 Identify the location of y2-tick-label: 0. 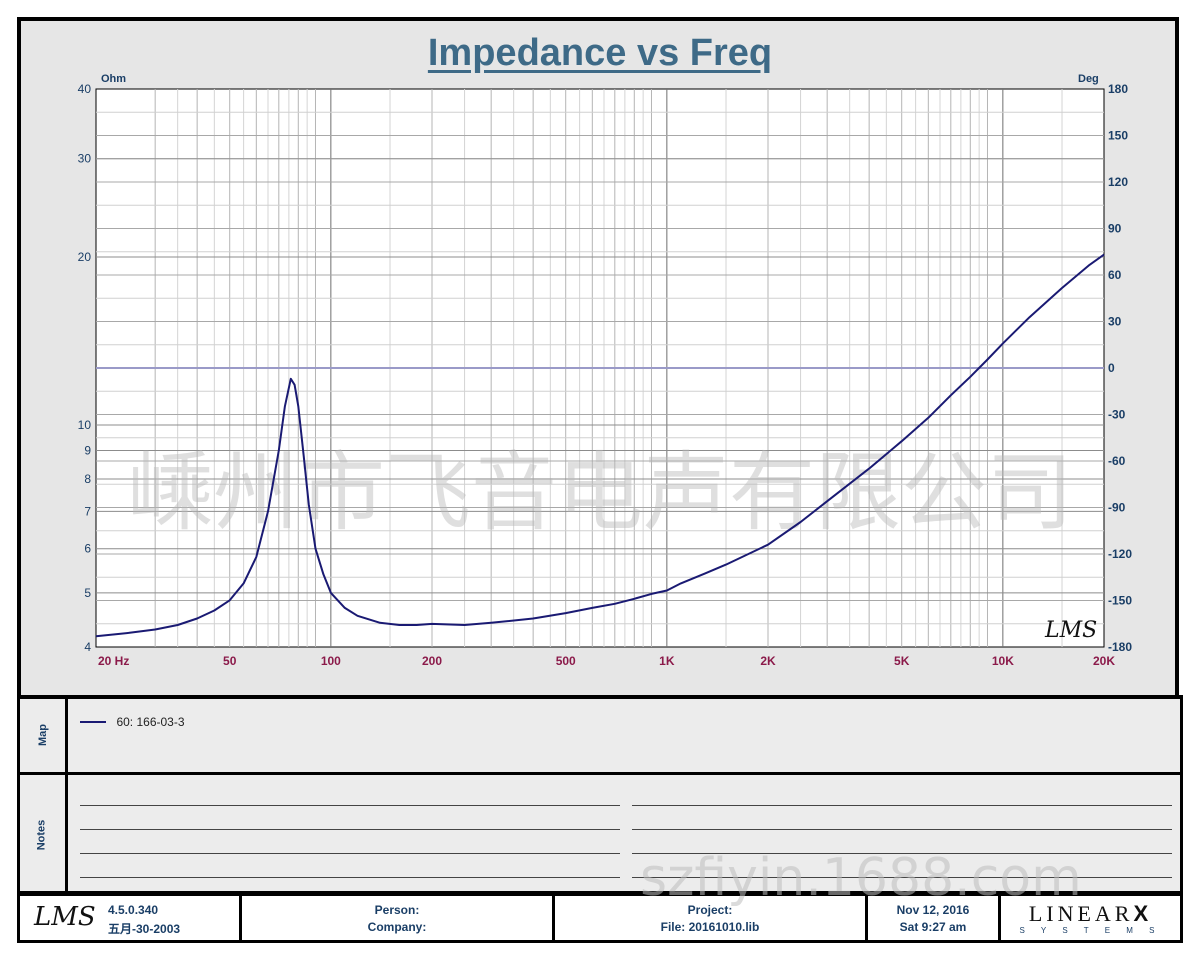
(1111, 368).